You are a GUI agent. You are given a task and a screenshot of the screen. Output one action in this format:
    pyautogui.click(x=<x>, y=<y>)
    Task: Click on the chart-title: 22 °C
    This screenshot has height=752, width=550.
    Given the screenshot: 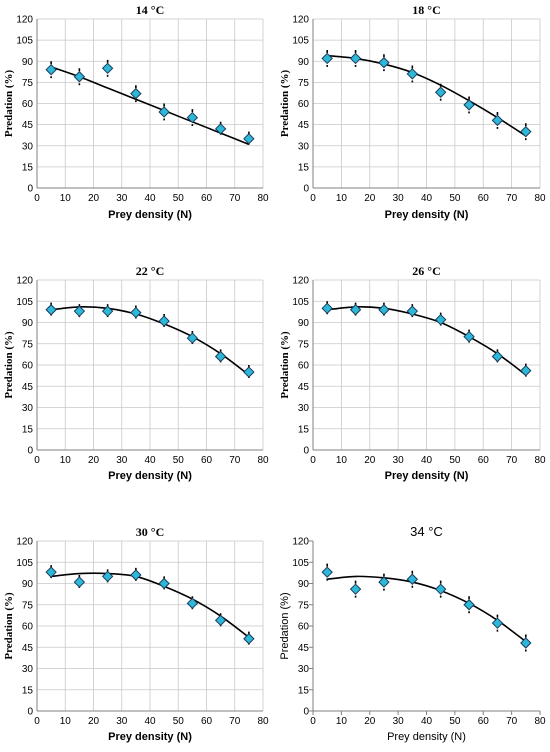 What is the action you would take?
    pyautogui.click(x=150, y=271)
    